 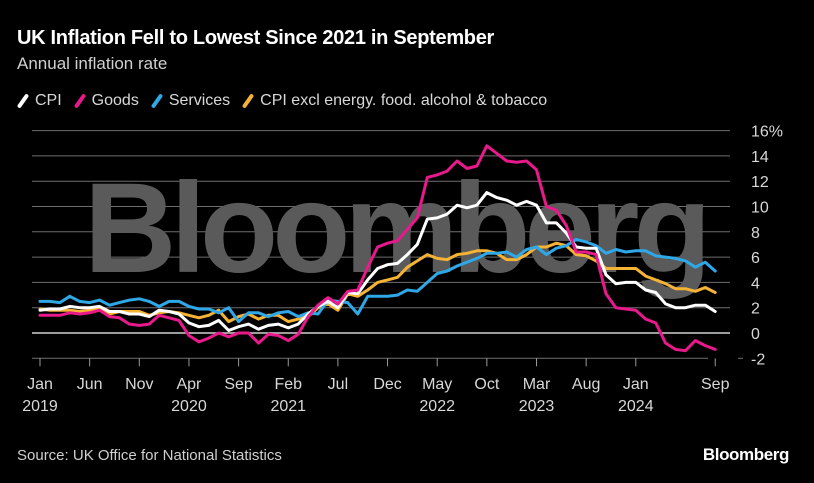 What do you see at coordinates (437, 384) in the screenshot?
I see `x-tick-label: May` at bounding box center [437, 384].